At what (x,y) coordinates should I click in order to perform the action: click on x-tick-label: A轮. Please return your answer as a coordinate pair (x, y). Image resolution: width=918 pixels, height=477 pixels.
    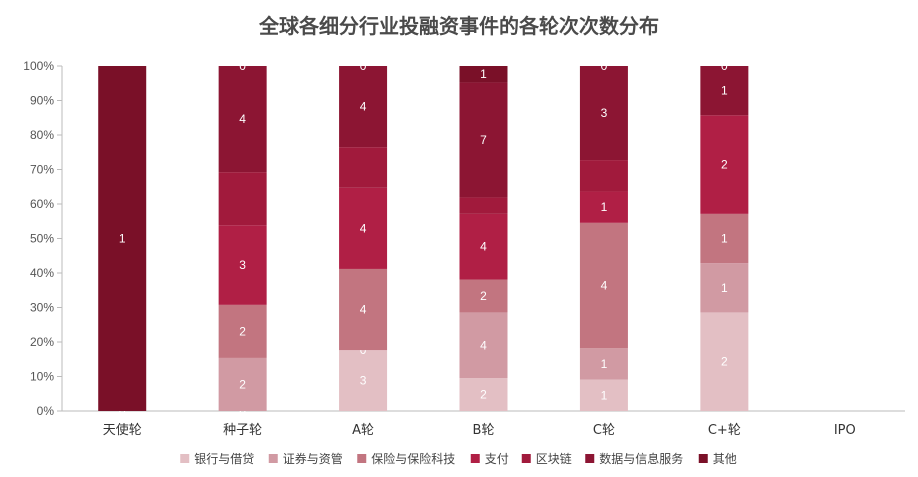
    Looking at the image, I should click on (363, 430).